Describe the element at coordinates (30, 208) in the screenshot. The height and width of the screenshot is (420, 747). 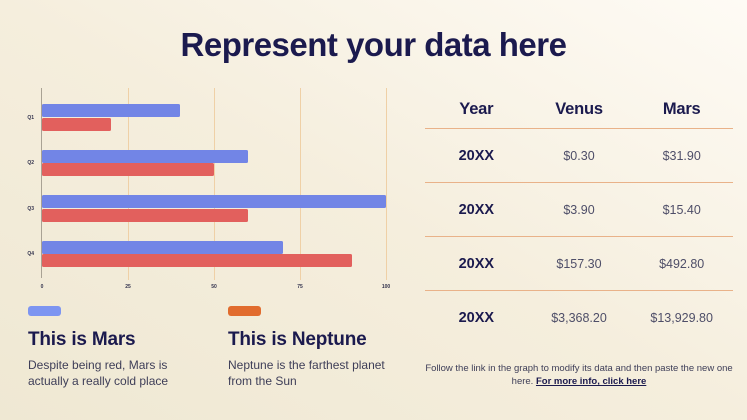
I see `y-category-label: Q3` at that location.